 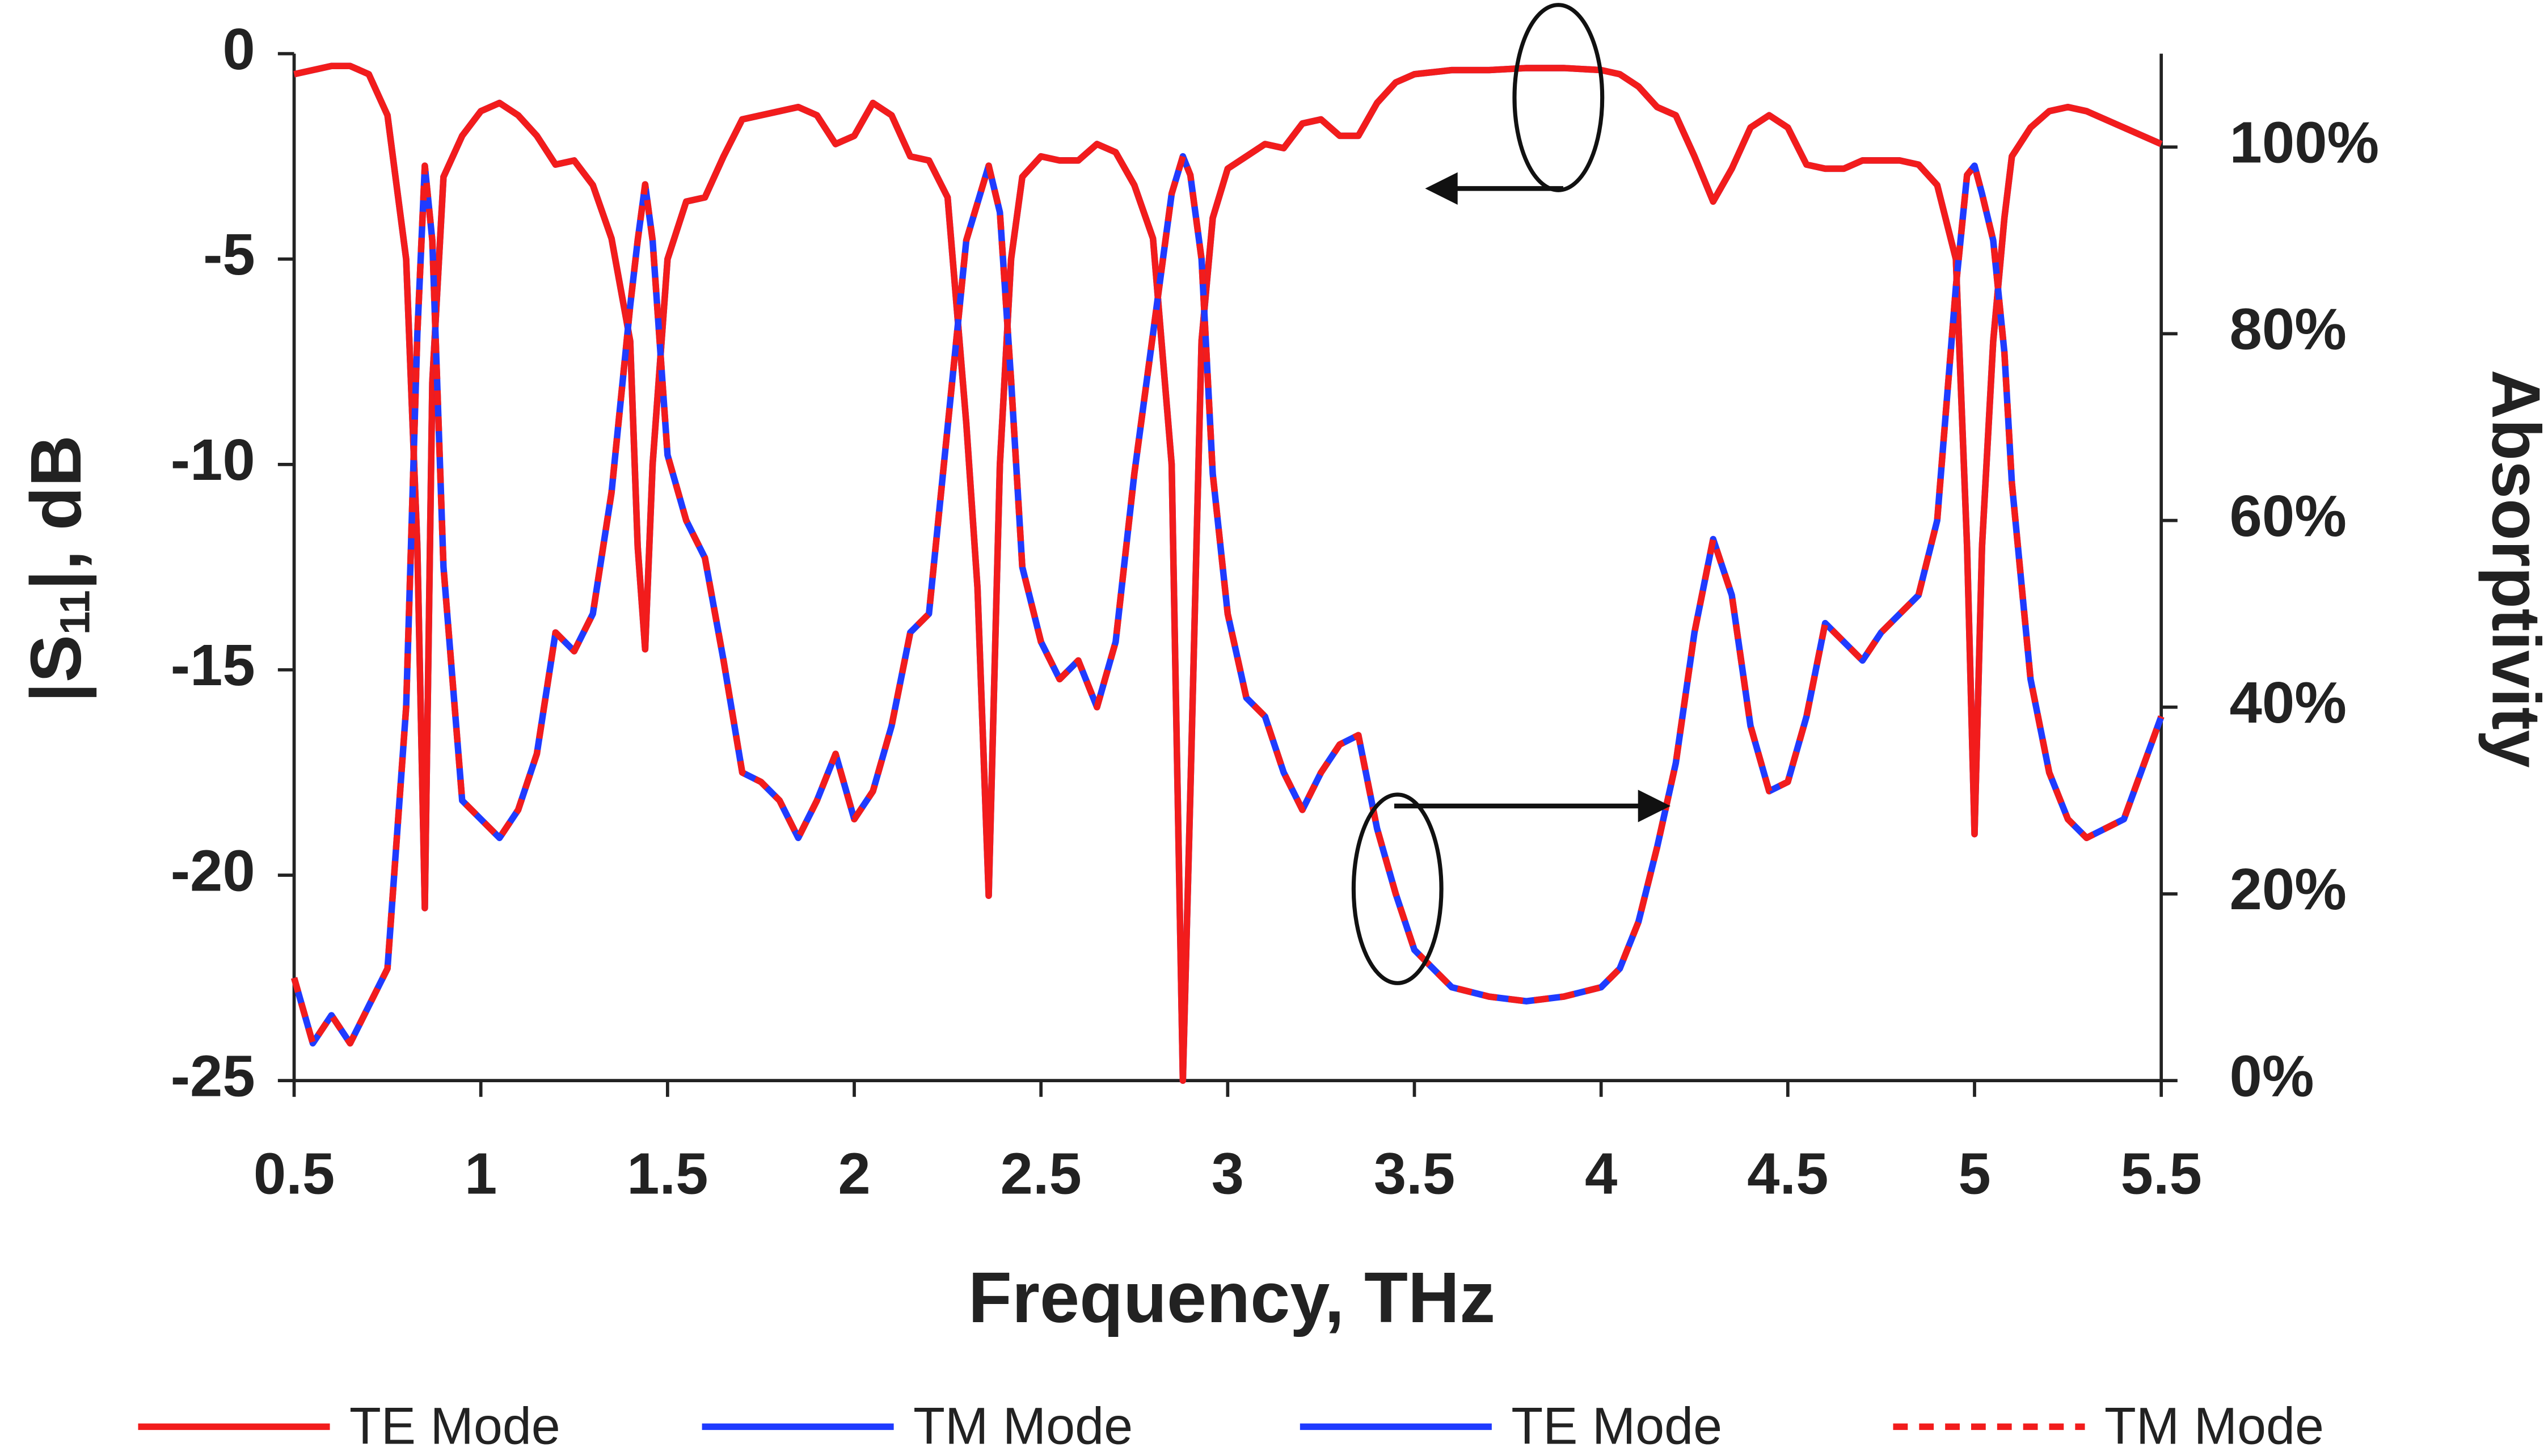 I want to click on x-tick-label: 1.5, so click(x=667, y=1173).